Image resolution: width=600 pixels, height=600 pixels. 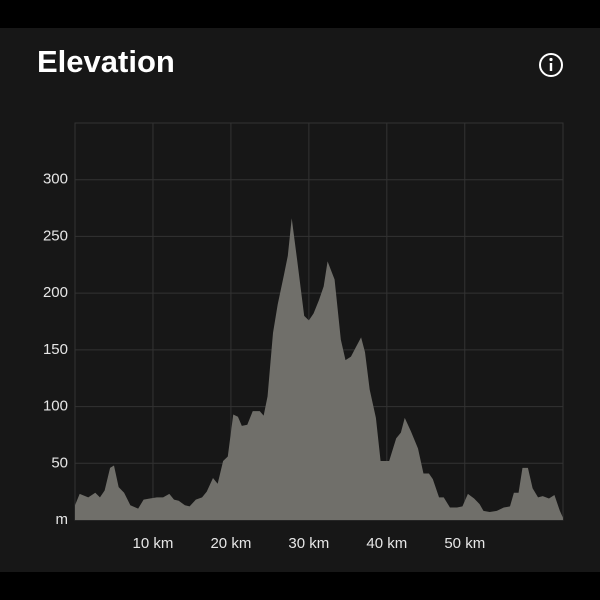 What do you see at coordinates (386, 543) in the screenshot?
I see `x-tick-label: 40 km` at bounding box center [386, 543].